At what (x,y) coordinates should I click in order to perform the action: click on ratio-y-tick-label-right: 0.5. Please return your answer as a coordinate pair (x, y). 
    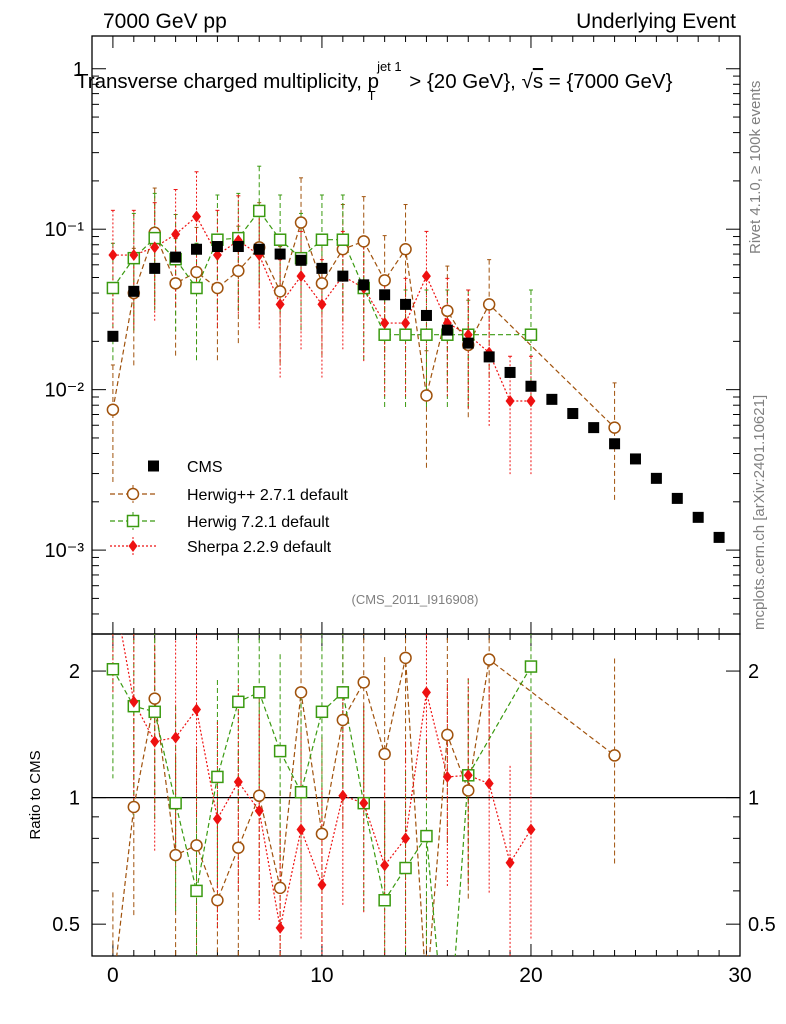
    Looking at the image, I should click on (762, 925).